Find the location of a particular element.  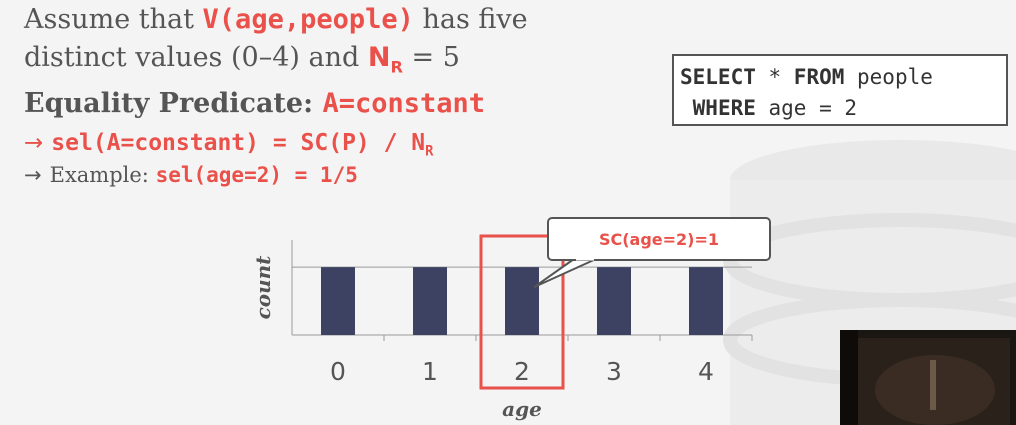

y-axis-label: count is located at coordinates (263, 287).